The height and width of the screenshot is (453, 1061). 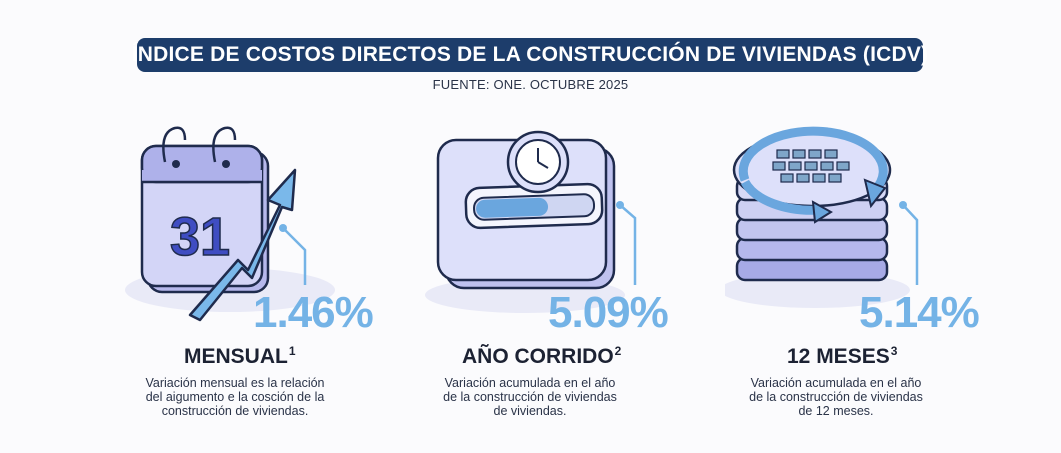 What do you see at coordinates (842, 356) in the screenshot?
I see `indicator-label: 12 MESES3` at bounding box center [842, 356].